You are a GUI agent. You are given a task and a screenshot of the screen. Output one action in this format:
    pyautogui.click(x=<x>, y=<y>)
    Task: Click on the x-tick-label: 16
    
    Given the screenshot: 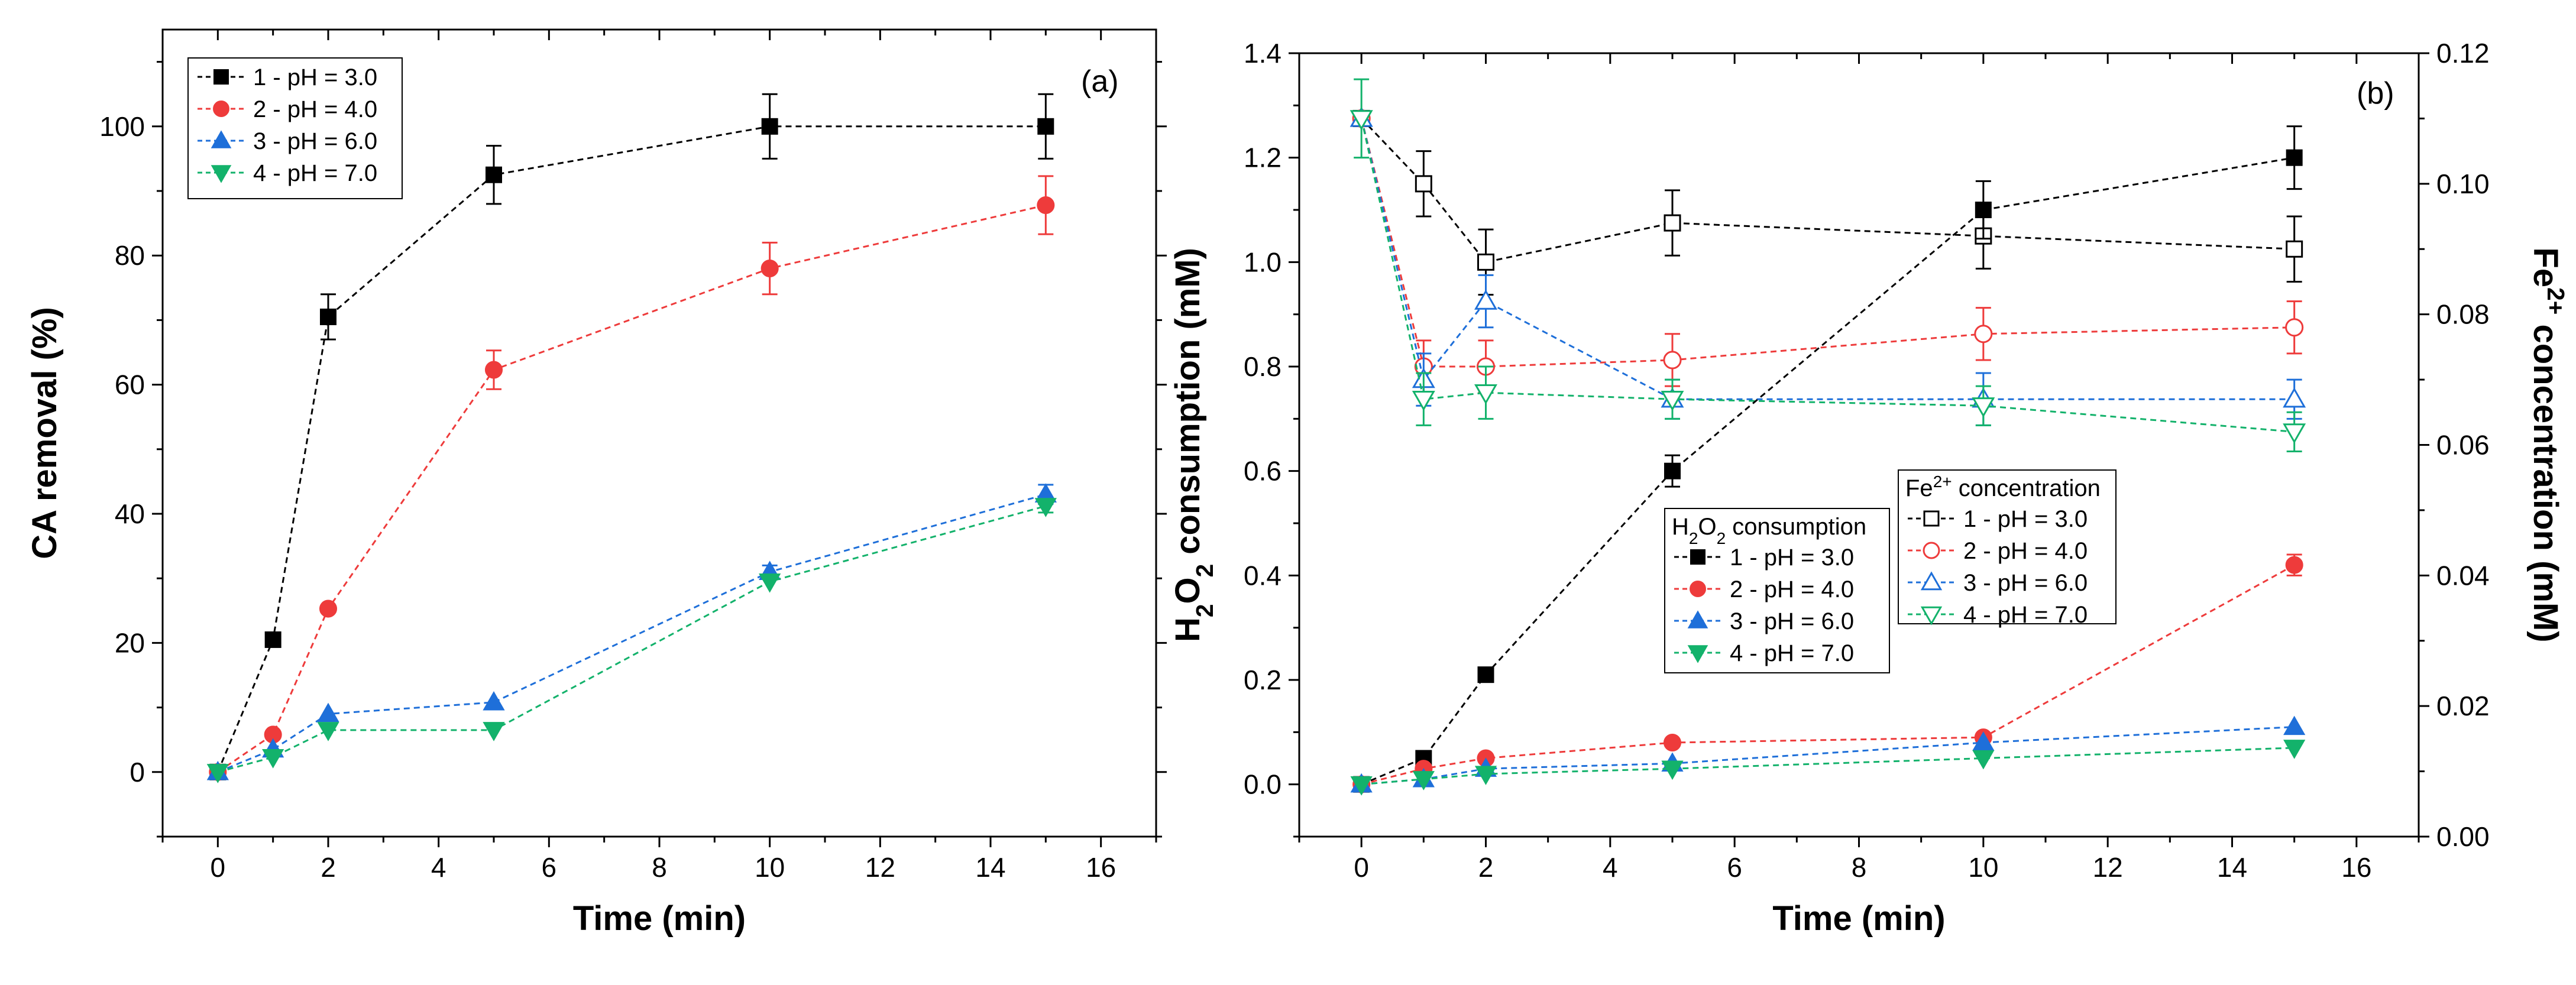 What is the action you would take?
    pyautogui.click(x=1101, y=867)
    